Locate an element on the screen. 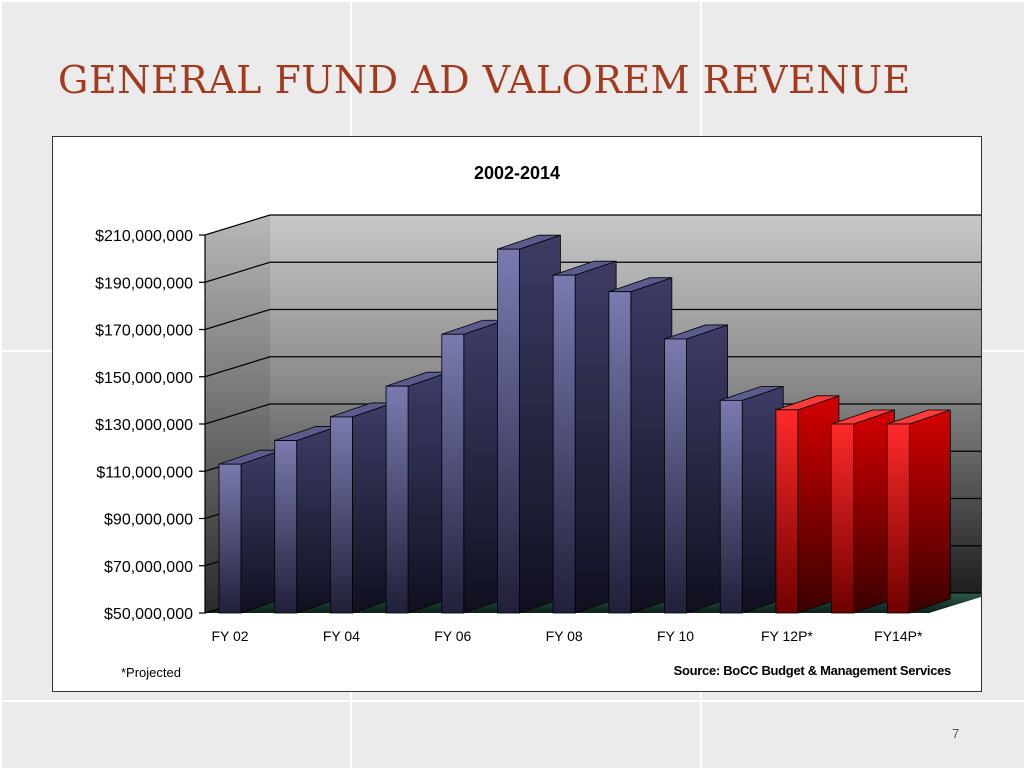 The image size is (1024, 768). projected-footnote: *Projected is located at coordinates (151, 672).